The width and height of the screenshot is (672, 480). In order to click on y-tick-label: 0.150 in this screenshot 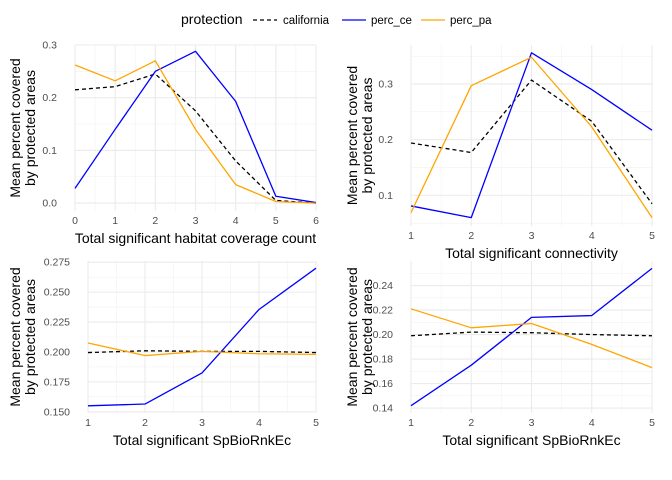, I will do `click(57, 412)`.